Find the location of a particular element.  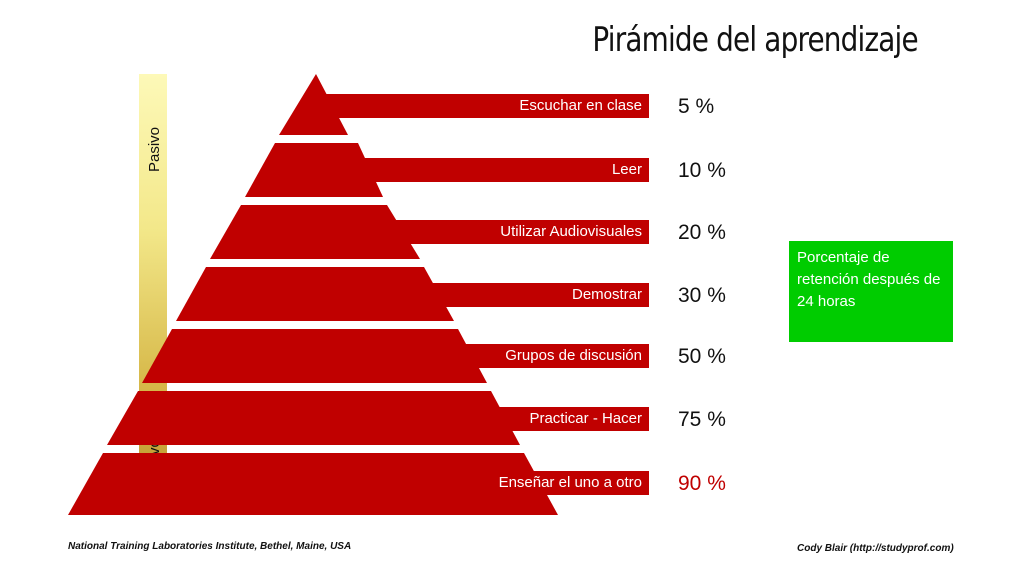

level-label-6: Practicar - Hacer is located at coordinates (585, 418).